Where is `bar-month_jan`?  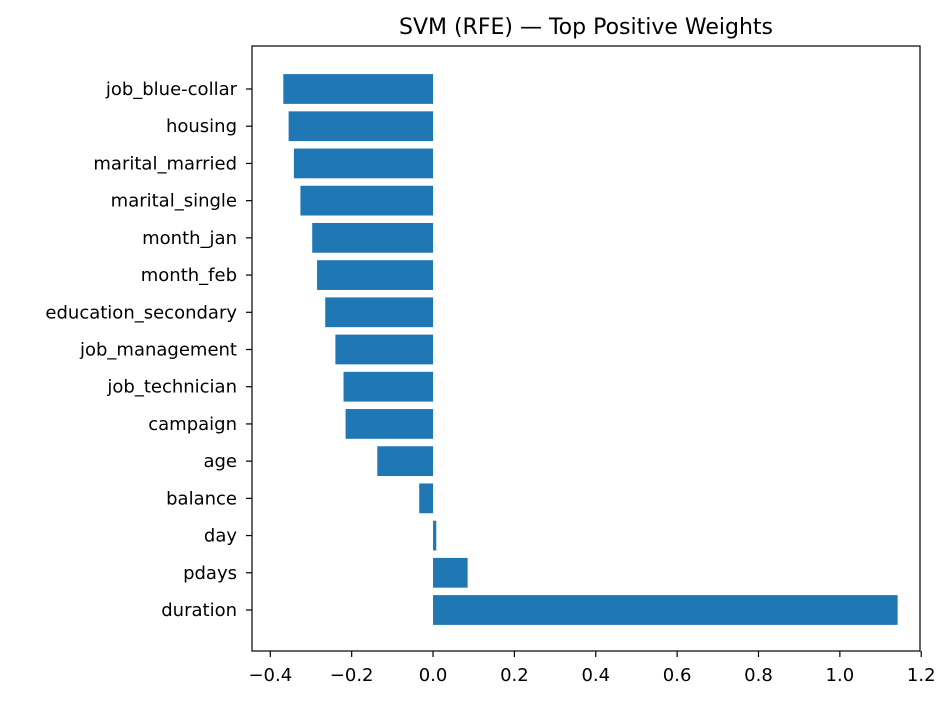
bar-month_jan is located at coordinates (373, 237).